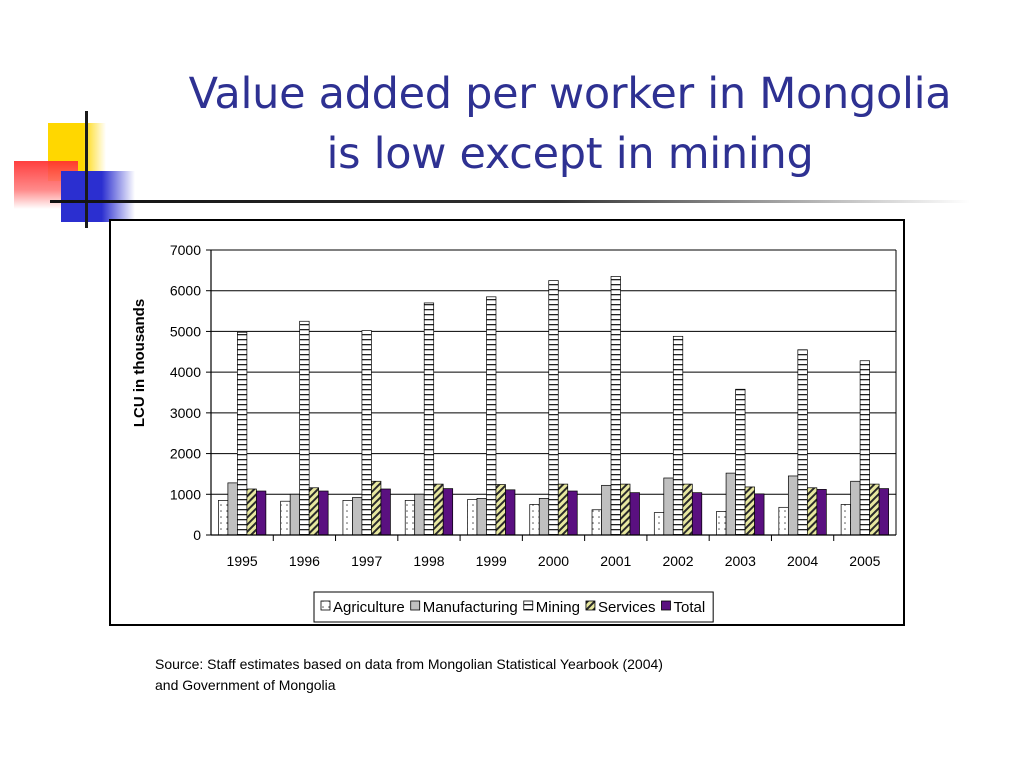  I want to click on bar-agriculture-1997, so click(347, 518).